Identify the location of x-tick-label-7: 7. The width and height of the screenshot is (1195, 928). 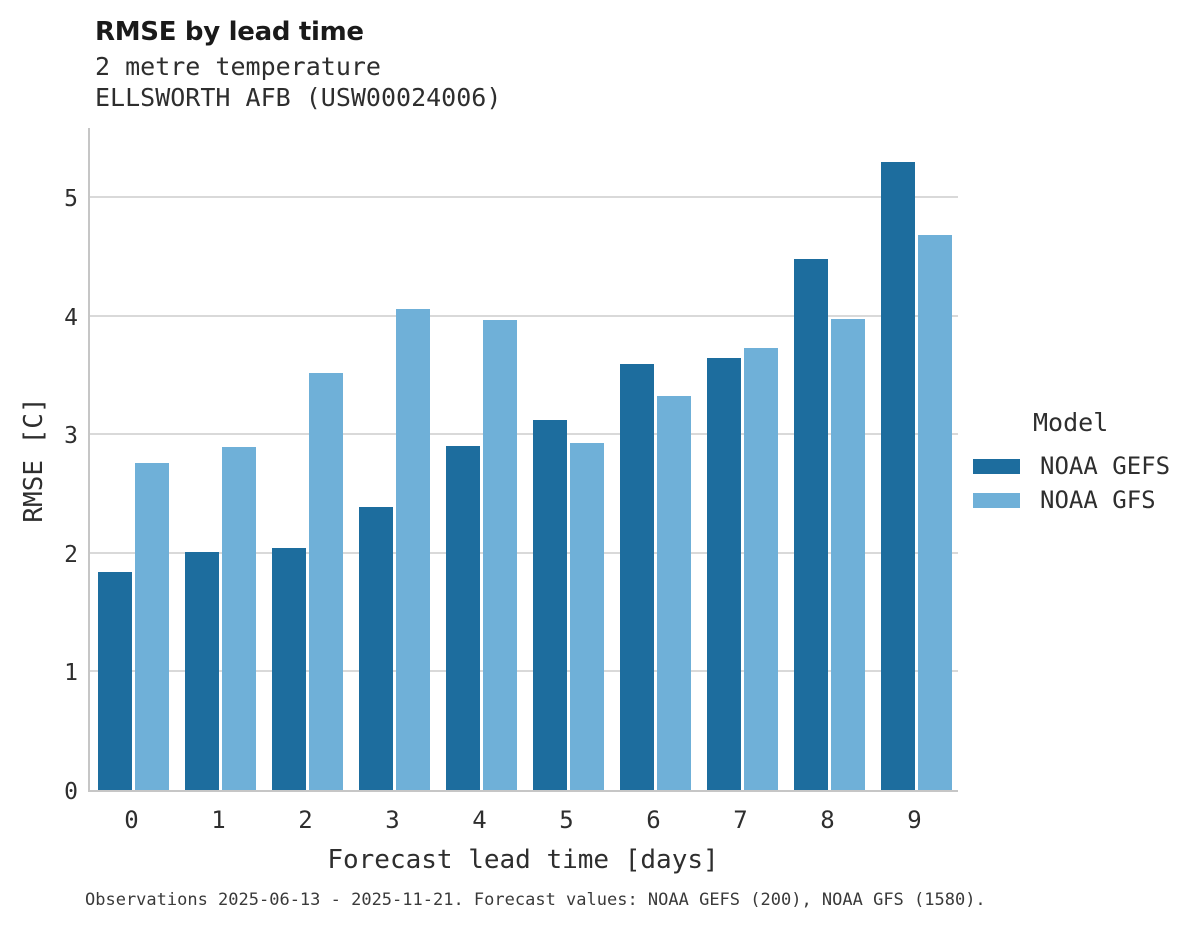
(740, 820).